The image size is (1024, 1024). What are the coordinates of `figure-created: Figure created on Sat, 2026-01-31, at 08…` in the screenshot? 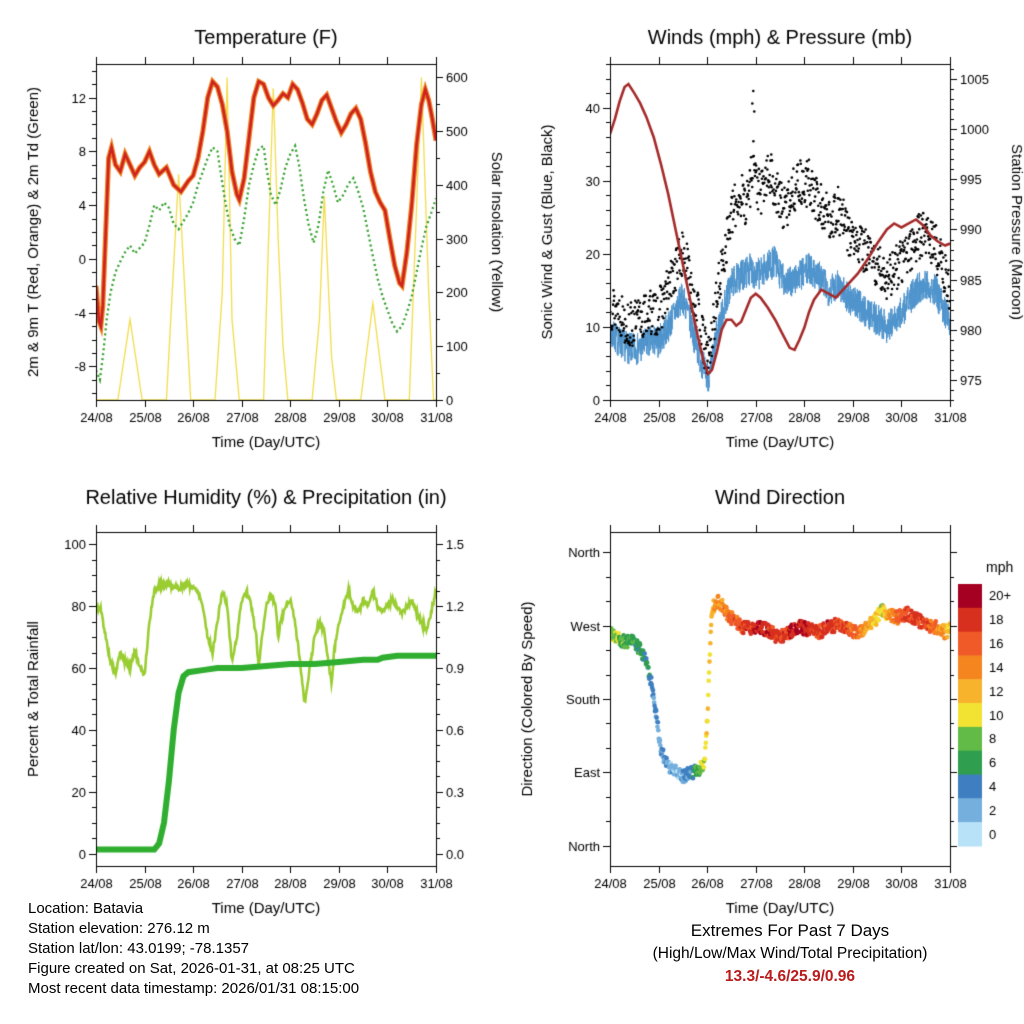 It's located at (191, 968).